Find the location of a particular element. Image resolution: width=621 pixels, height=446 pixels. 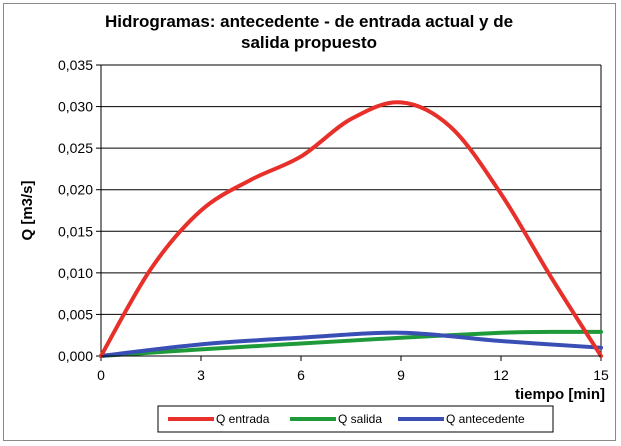

y-tick-label: 0,010 is located at coordinates (75, 273).